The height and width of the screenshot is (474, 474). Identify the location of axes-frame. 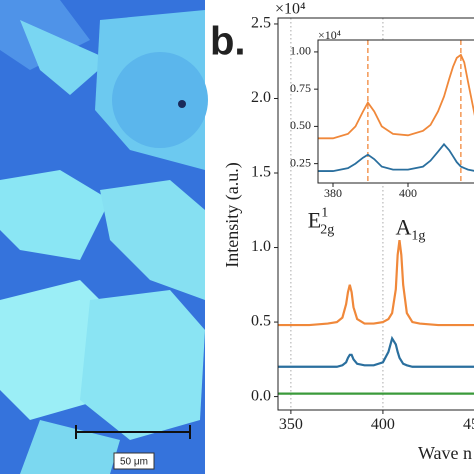
(395, 111).